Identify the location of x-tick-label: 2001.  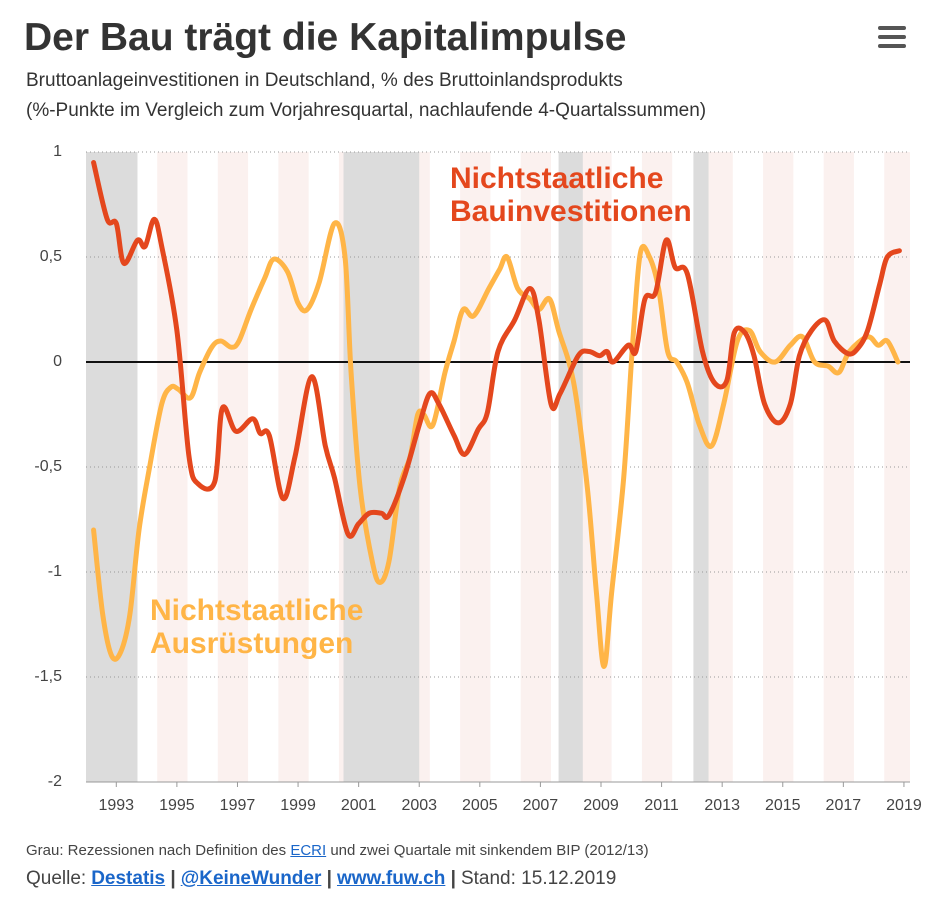
(359, 805).